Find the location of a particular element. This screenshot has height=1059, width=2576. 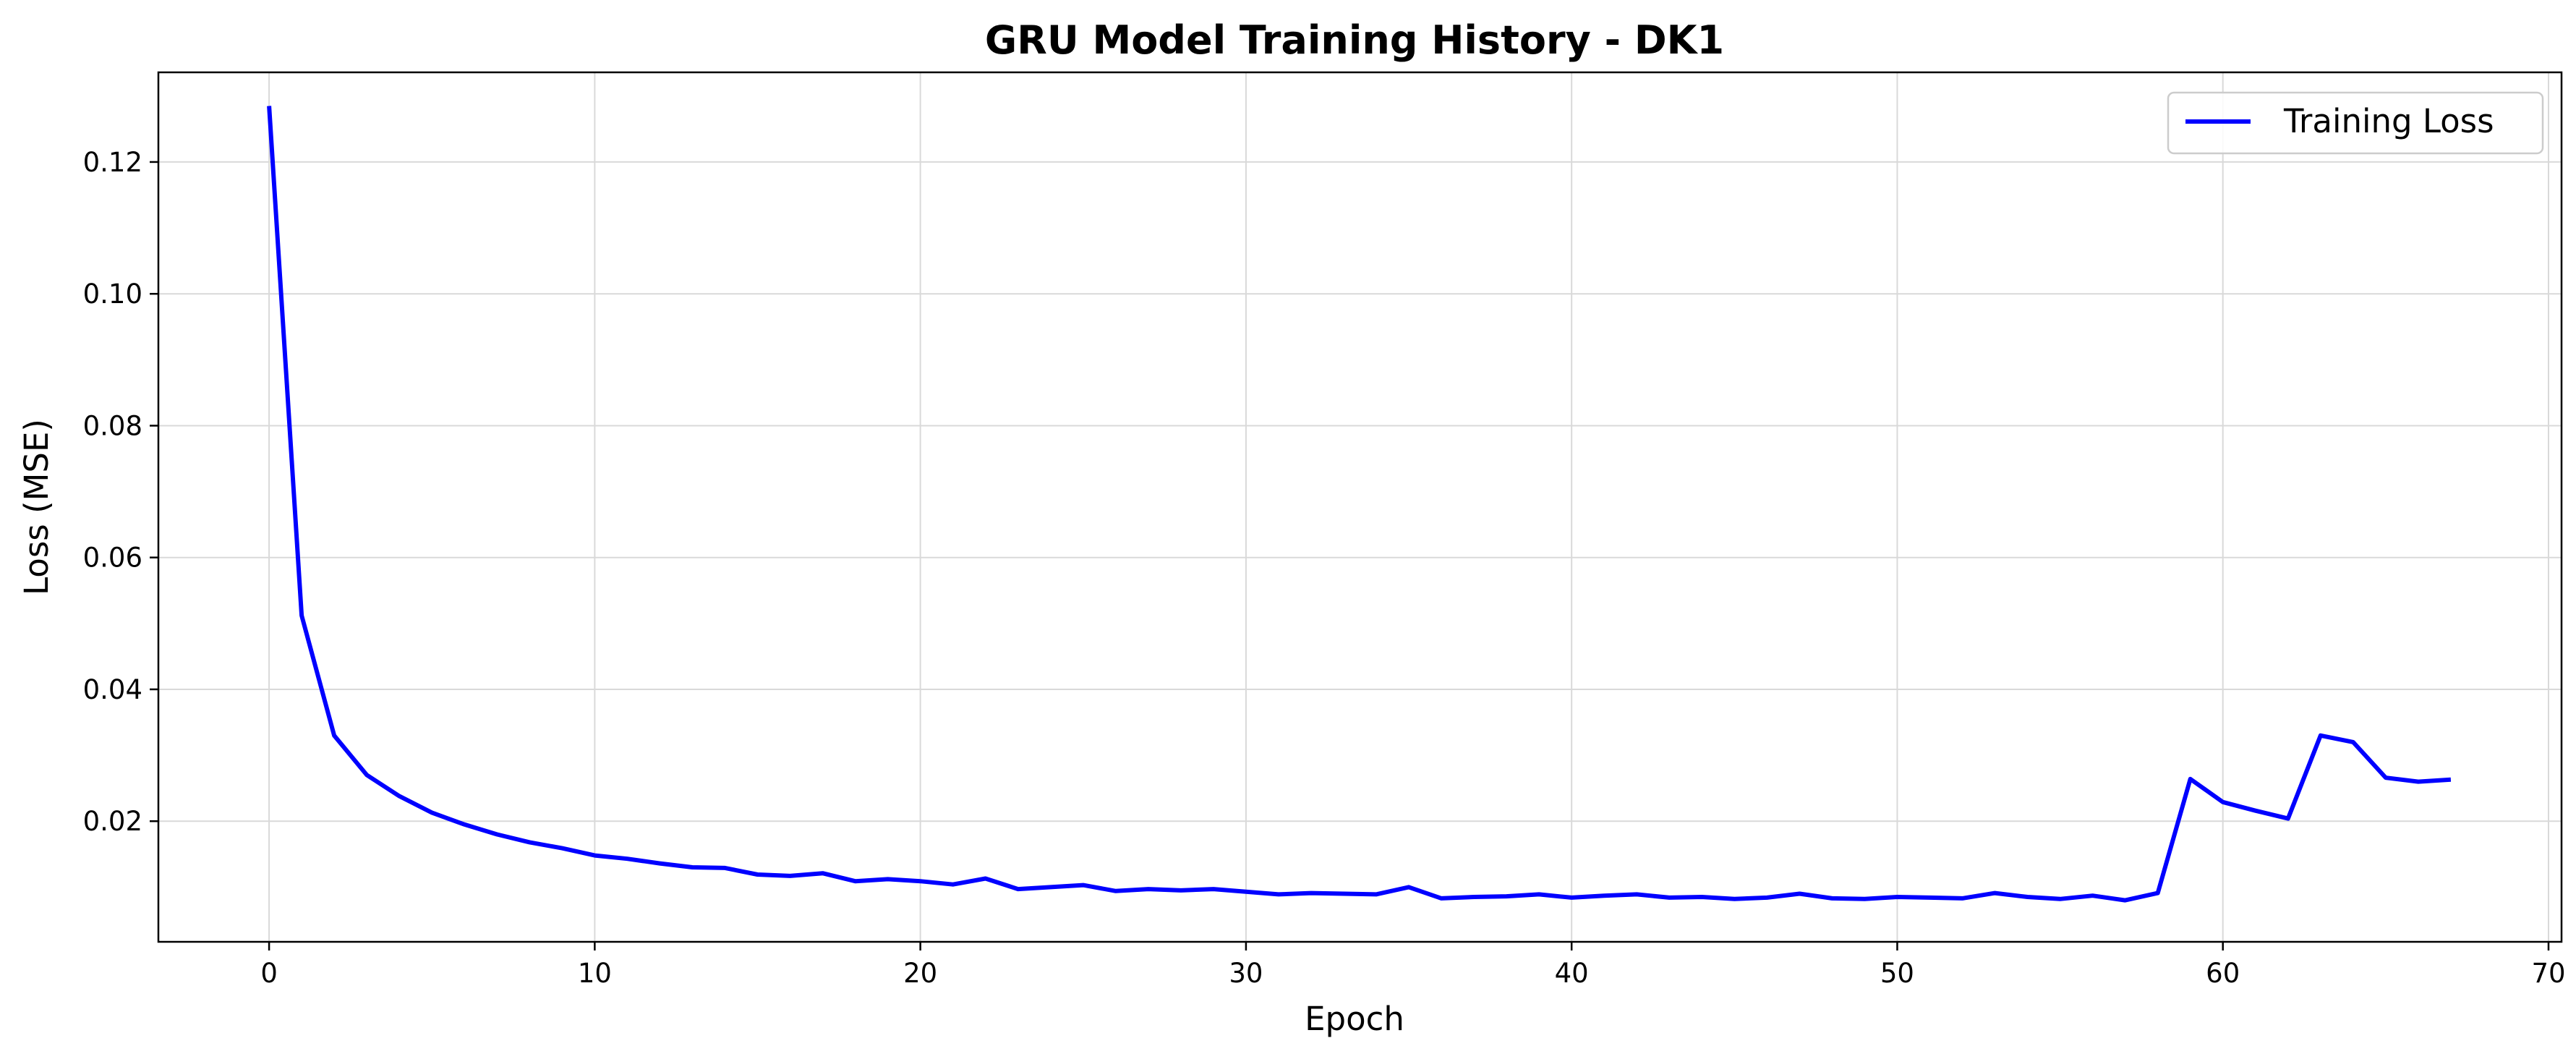

y-axis-label: Loss (MSE) is located at coordinates (36, 507).